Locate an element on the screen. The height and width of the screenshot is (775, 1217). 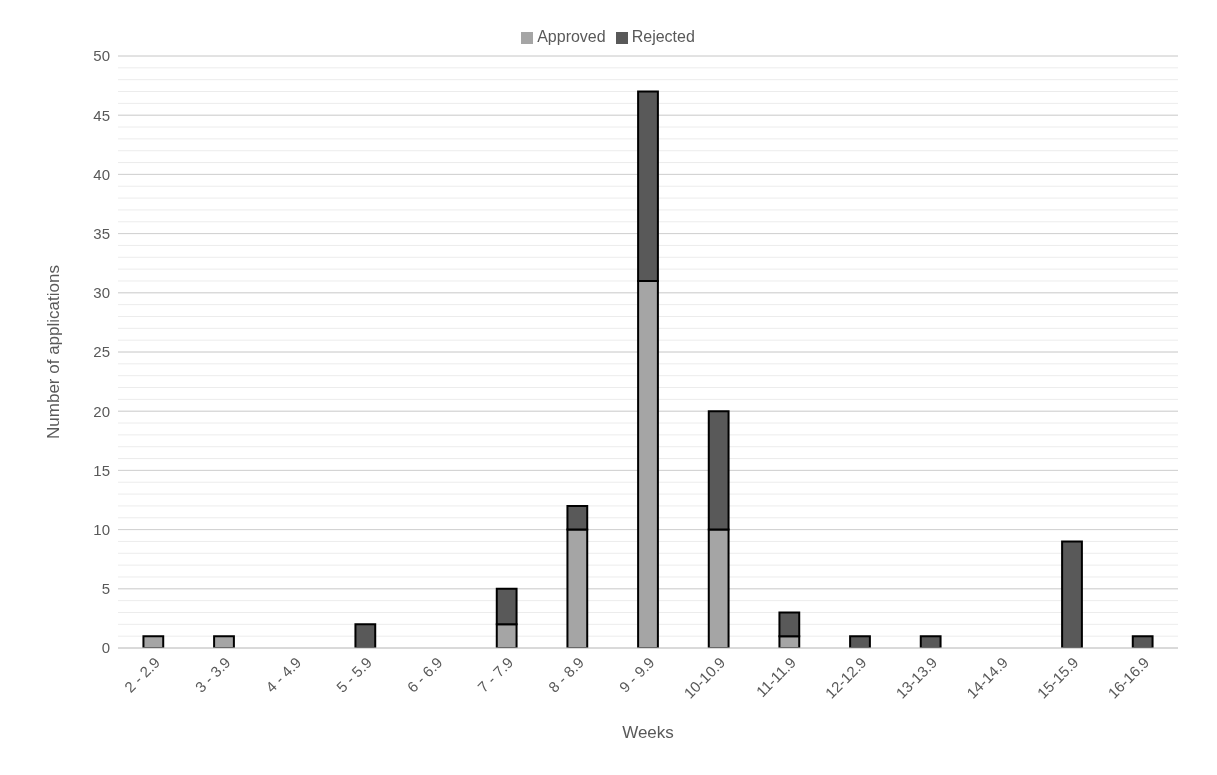
y-tick-label: 20 is located at coordinates (101, 411).